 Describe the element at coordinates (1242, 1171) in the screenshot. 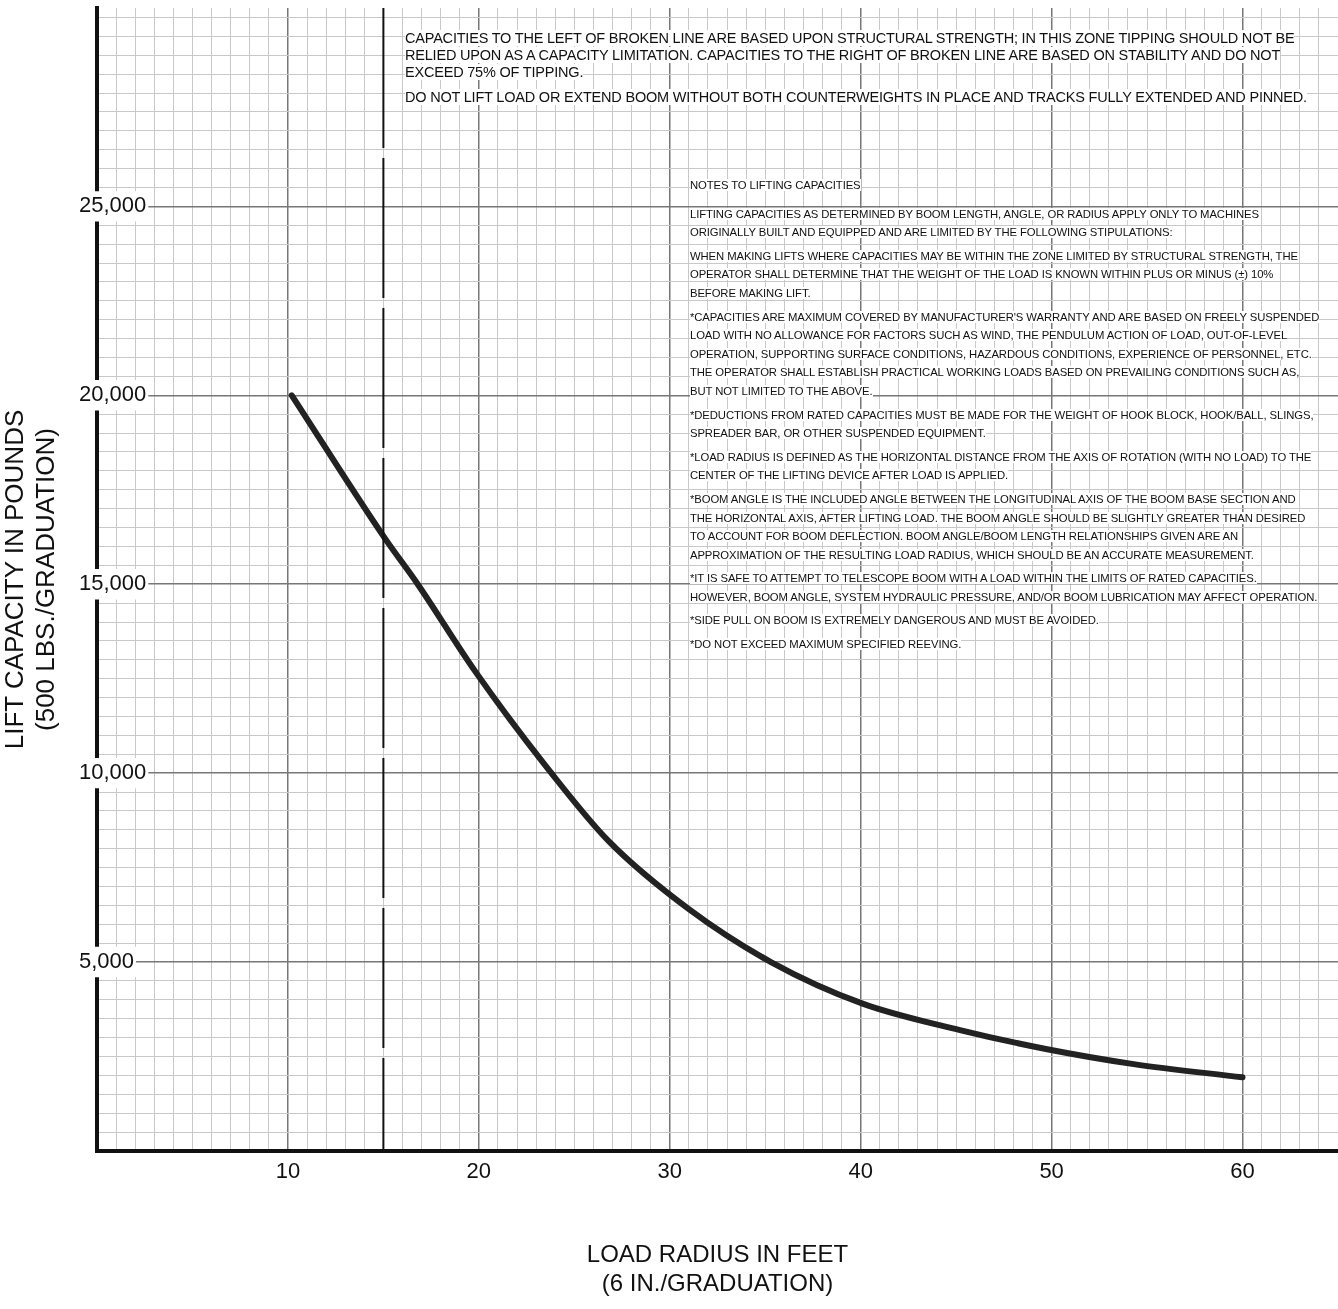

I see `x-tick-label: 60` at that location.